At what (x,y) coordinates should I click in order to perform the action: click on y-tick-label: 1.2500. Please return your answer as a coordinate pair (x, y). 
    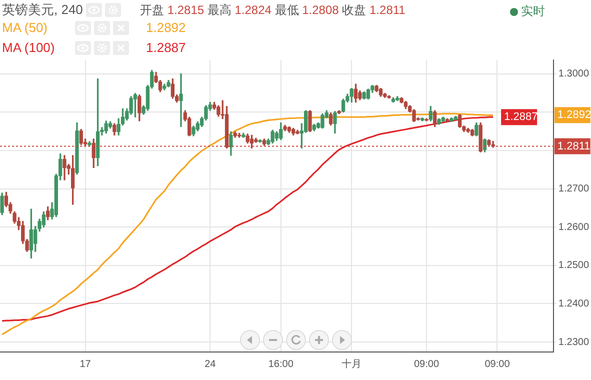
    Looking at the image, I should click on (574, 266).